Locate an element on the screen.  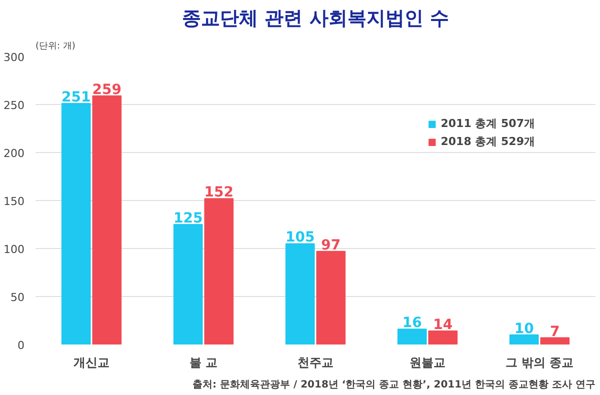
x-tick-label: 그 밖의 종교 is located at coordinates (539, 363).